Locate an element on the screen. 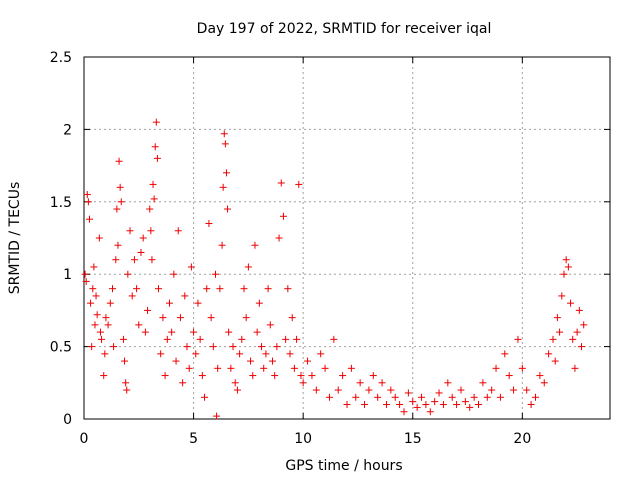 This screenshot has width=640, height=480. x-axis-label: GPS time / hours is located at coordinates (343, 466).